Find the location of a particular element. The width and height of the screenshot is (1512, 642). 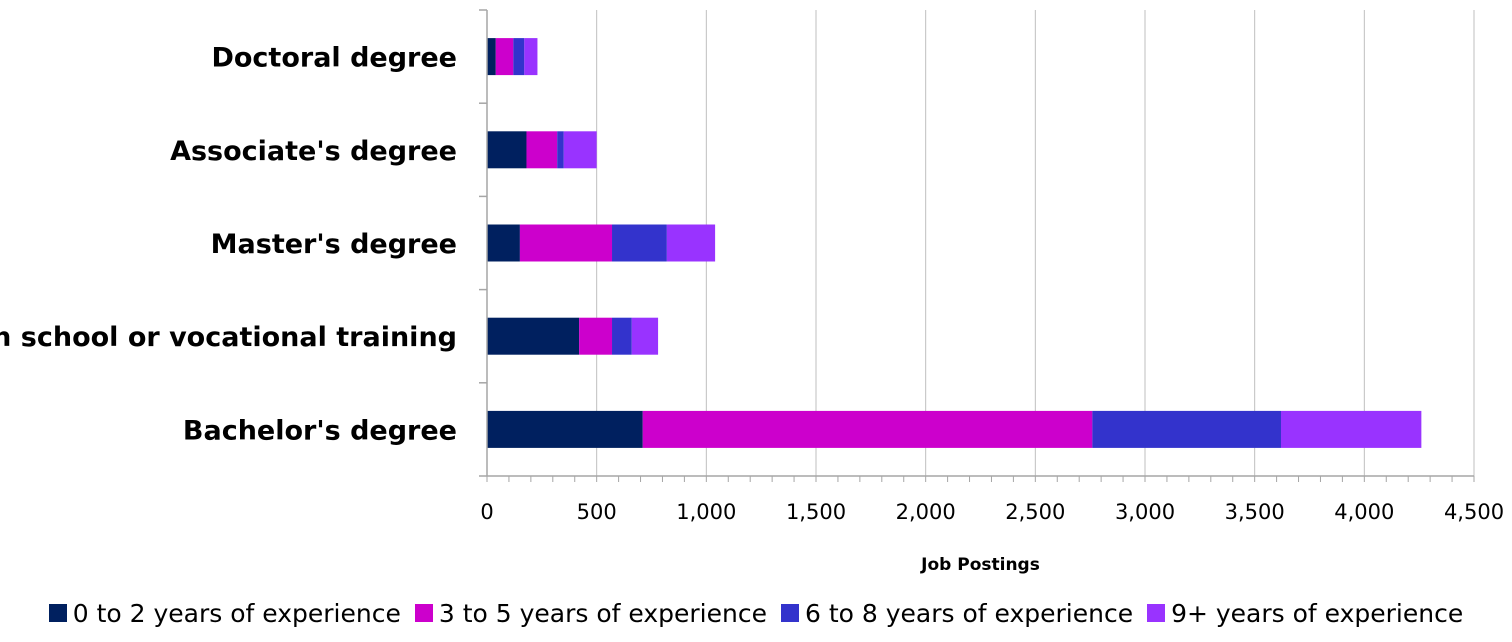

legend-item: 6 to 8 years of experience is located at coordinates (957, 613).